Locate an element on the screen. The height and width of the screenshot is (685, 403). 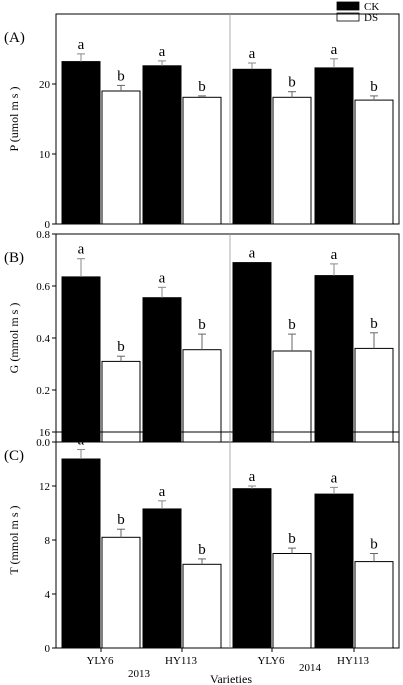
legend-label-ck: CK is located at coordinates (371, 7).